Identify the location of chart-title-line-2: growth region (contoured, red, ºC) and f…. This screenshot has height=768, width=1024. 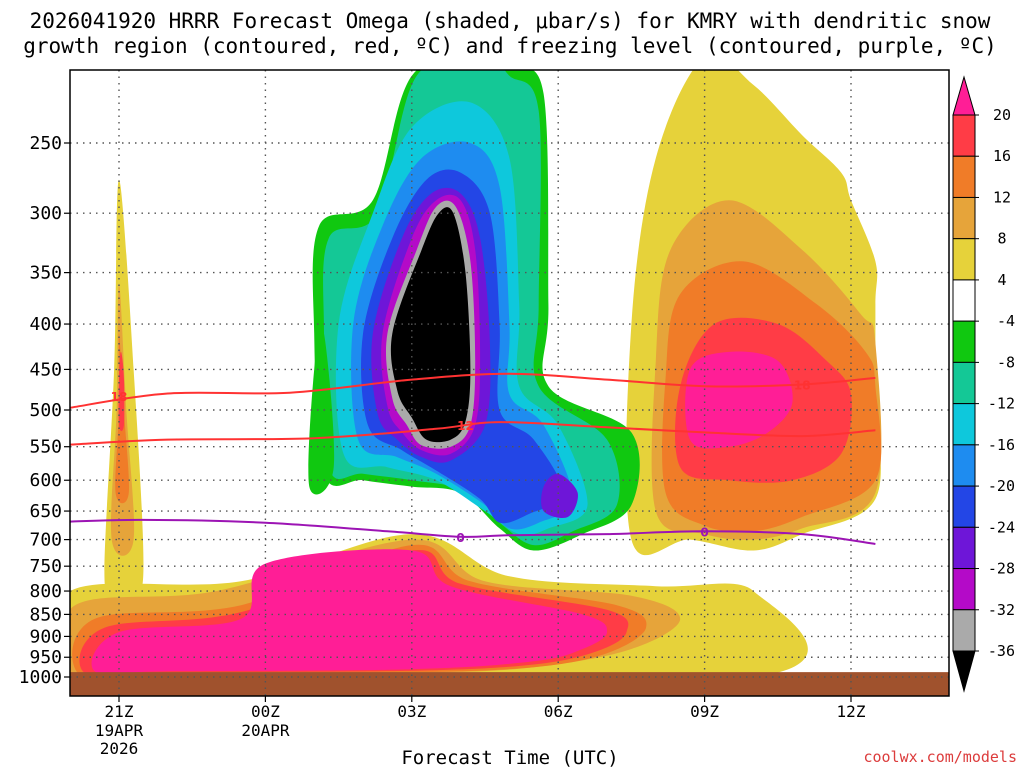
(510, 46).